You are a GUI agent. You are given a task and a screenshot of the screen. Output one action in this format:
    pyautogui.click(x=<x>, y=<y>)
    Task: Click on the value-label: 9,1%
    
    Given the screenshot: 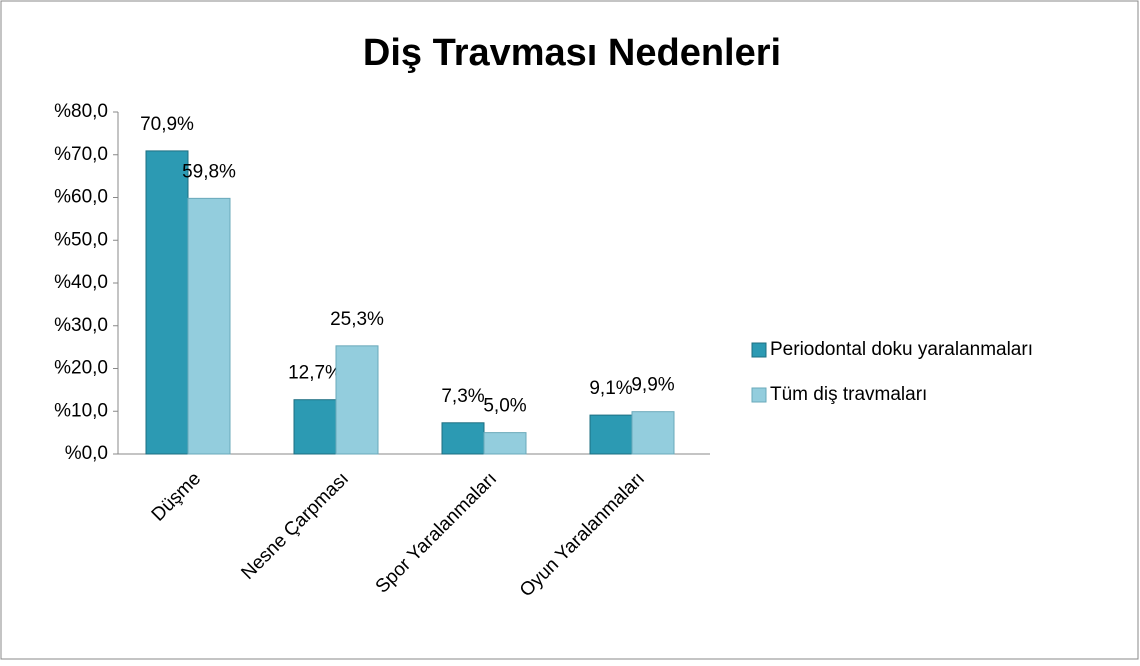 What is the action you would take?
    pyautogui.click(x=610, y=388)
    